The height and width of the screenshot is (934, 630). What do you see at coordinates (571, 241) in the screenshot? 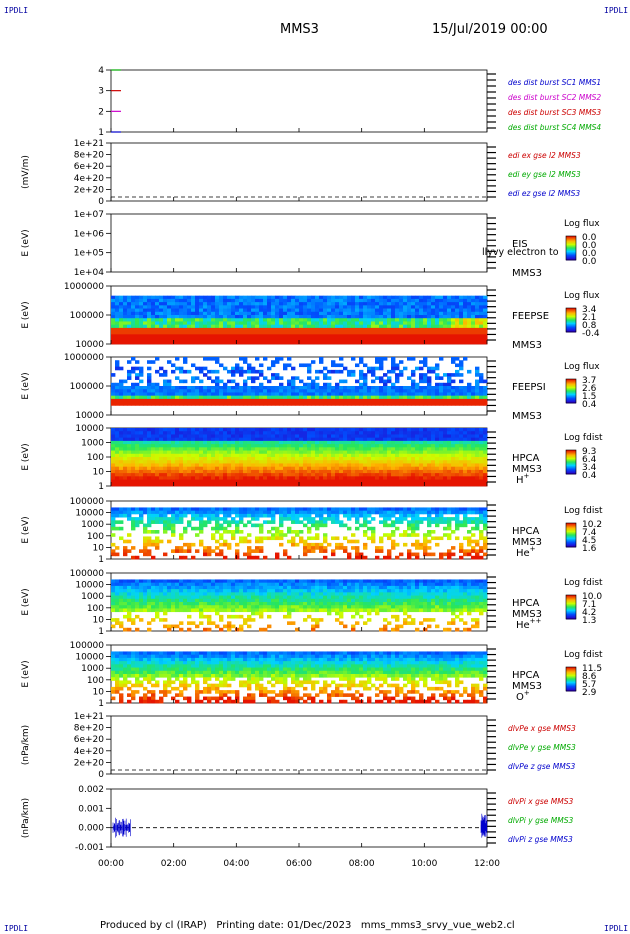
I see `colorbar-segment` at bounding box center [571, 241].